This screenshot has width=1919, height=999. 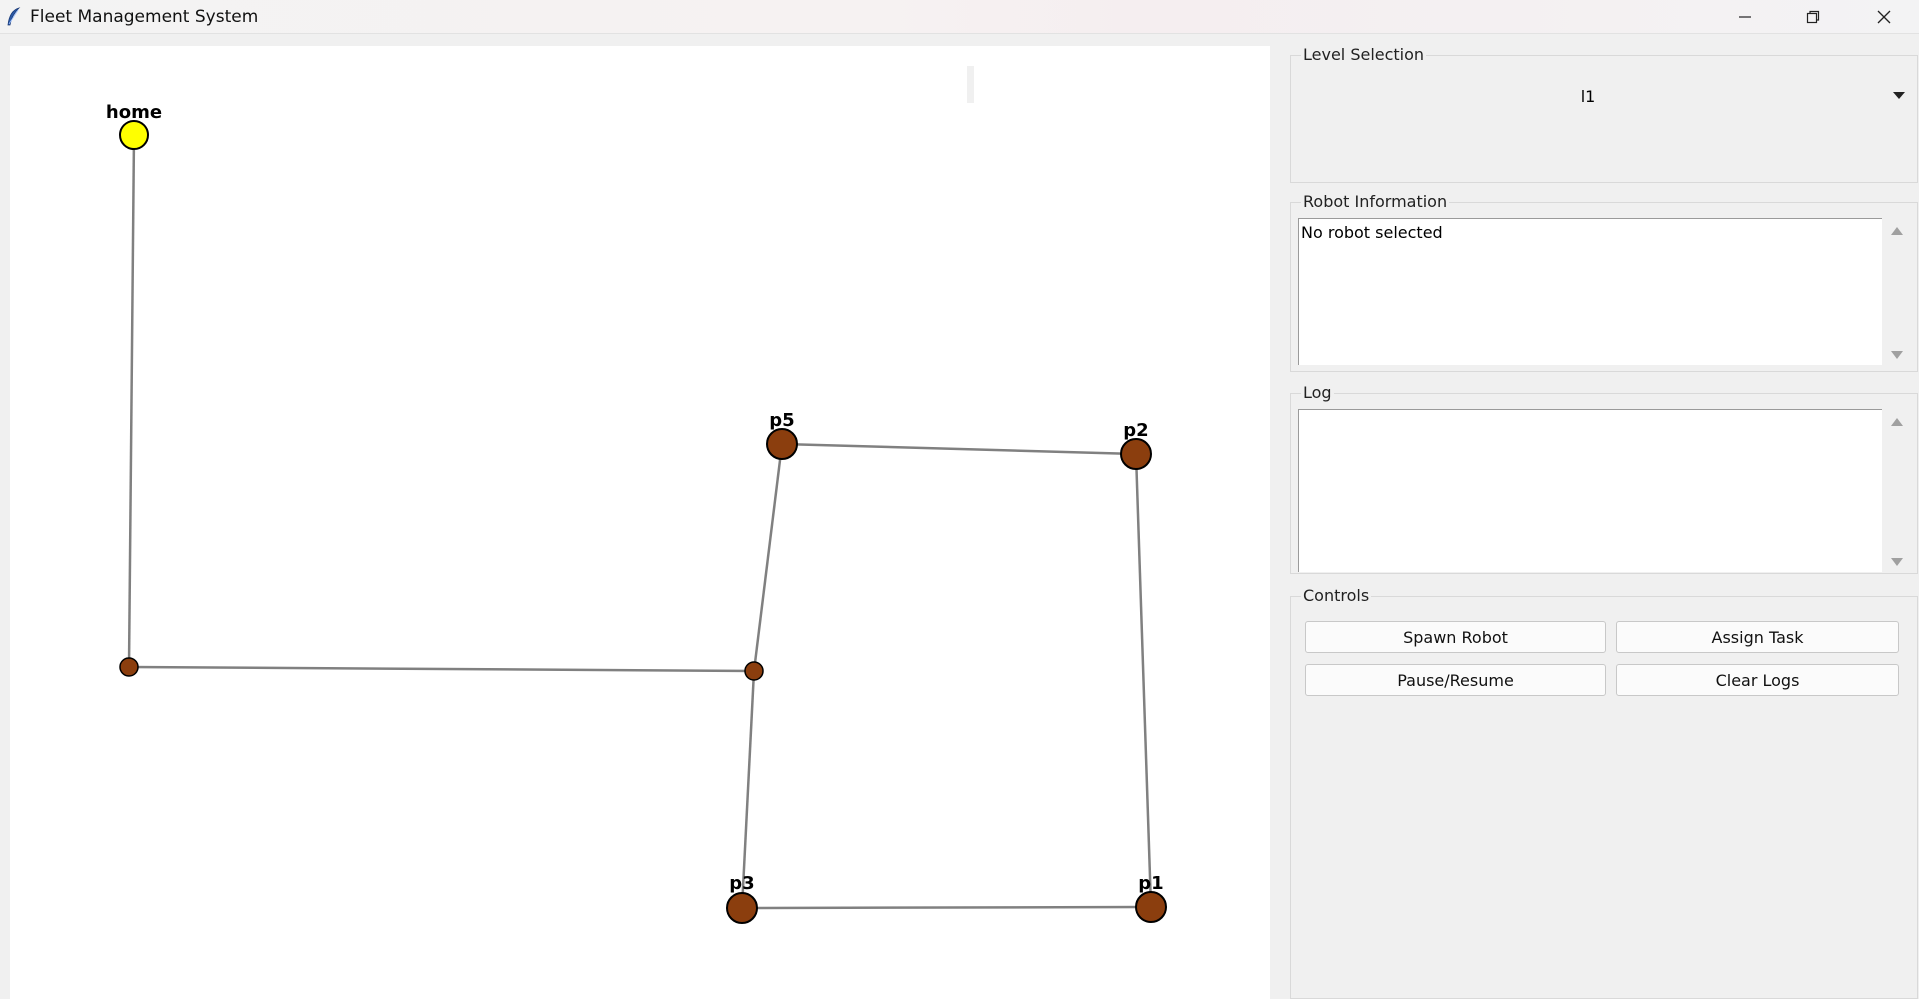 I want to click on spawn-robot-button: Spawn Robot, so click(x=1455, y=637).